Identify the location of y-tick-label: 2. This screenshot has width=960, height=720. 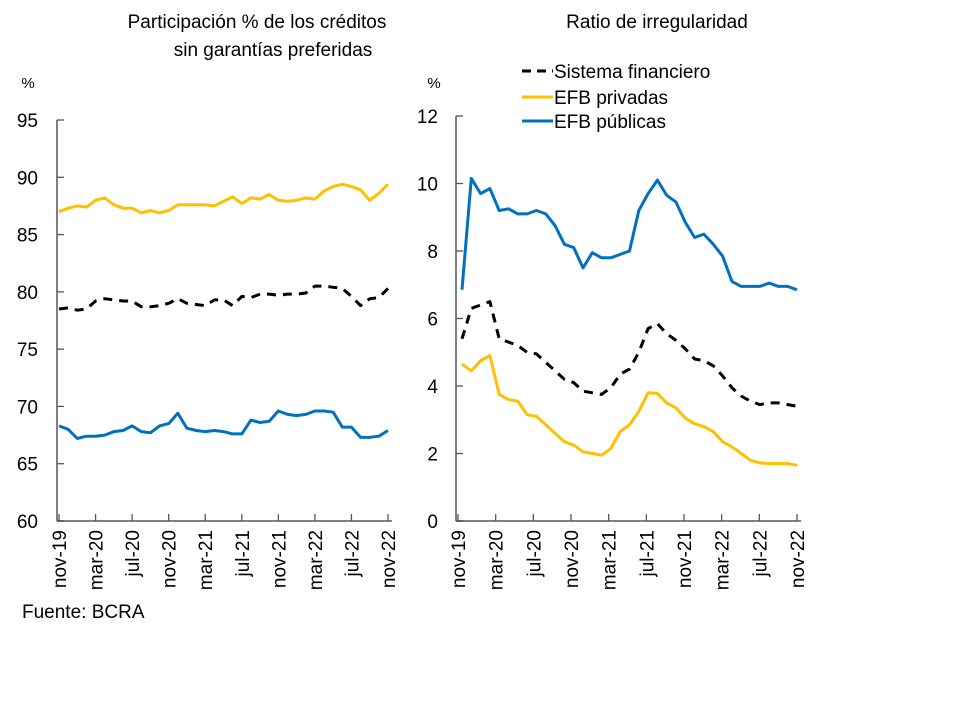
(432, 455).